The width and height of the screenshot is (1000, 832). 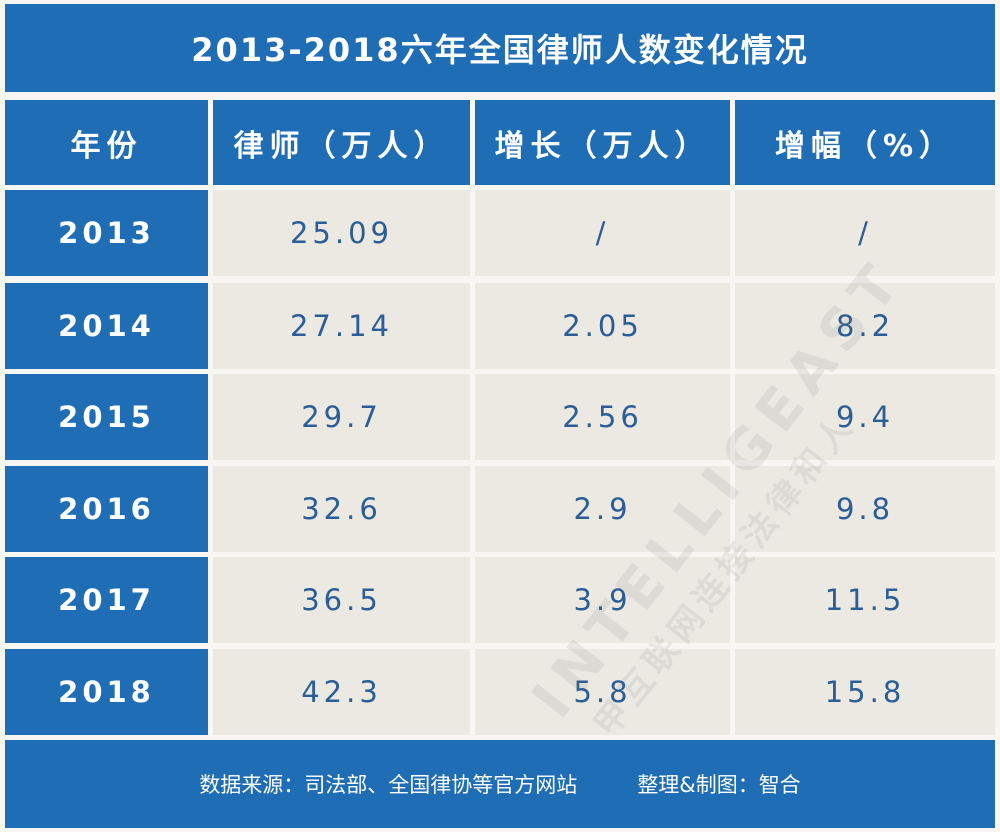 I want to click on data-cell: 15.8, so click(x=865, y=692).